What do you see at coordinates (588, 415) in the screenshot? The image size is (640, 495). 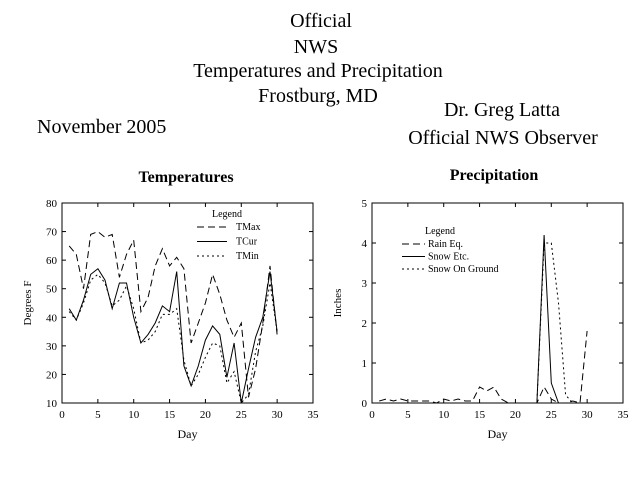 I see `c2-x-tick-label-6: 30` at bounding box center [588, 415].